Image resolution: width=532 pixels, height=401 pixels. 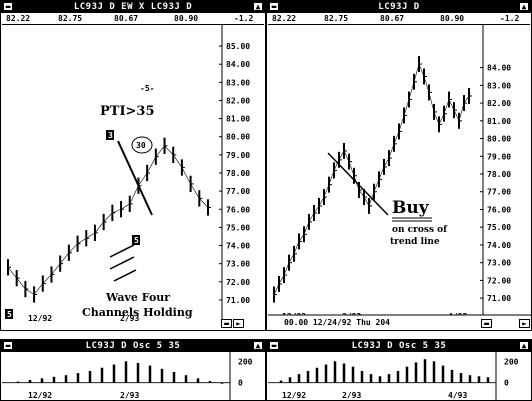 What do you see at coordinates (524, 345) in the screenshot?
I see `right-osc-maximize-button: ▲` at bounding box center [524, 345].